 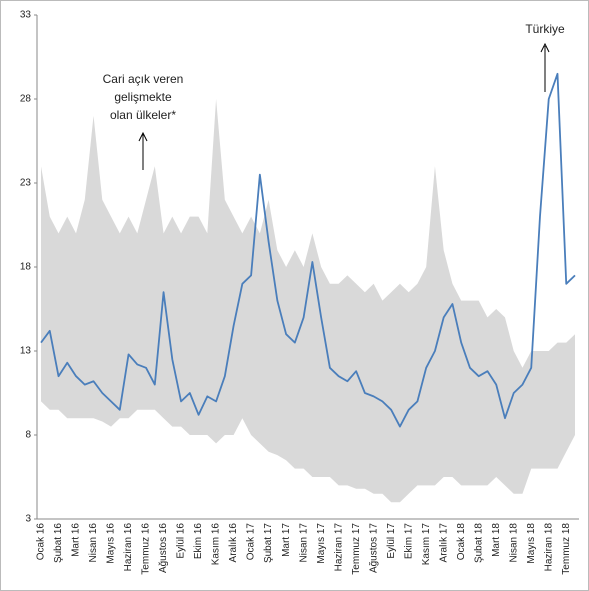 I want to click on x-tick-label: Ekim 17, so click(x=408, y=541).